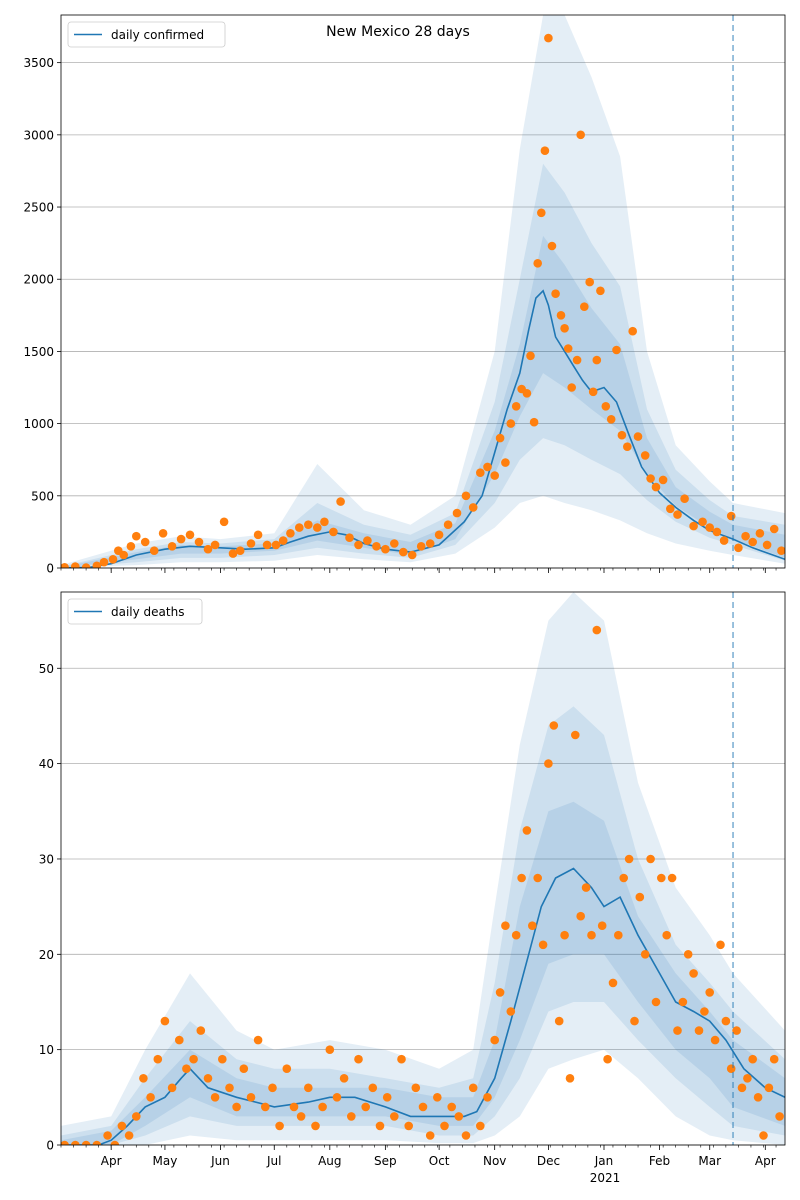  What do you see at coordinates (46, 955) in the screenshot?
I see `y-tick-label: 20` at bounding box center [46, 955].